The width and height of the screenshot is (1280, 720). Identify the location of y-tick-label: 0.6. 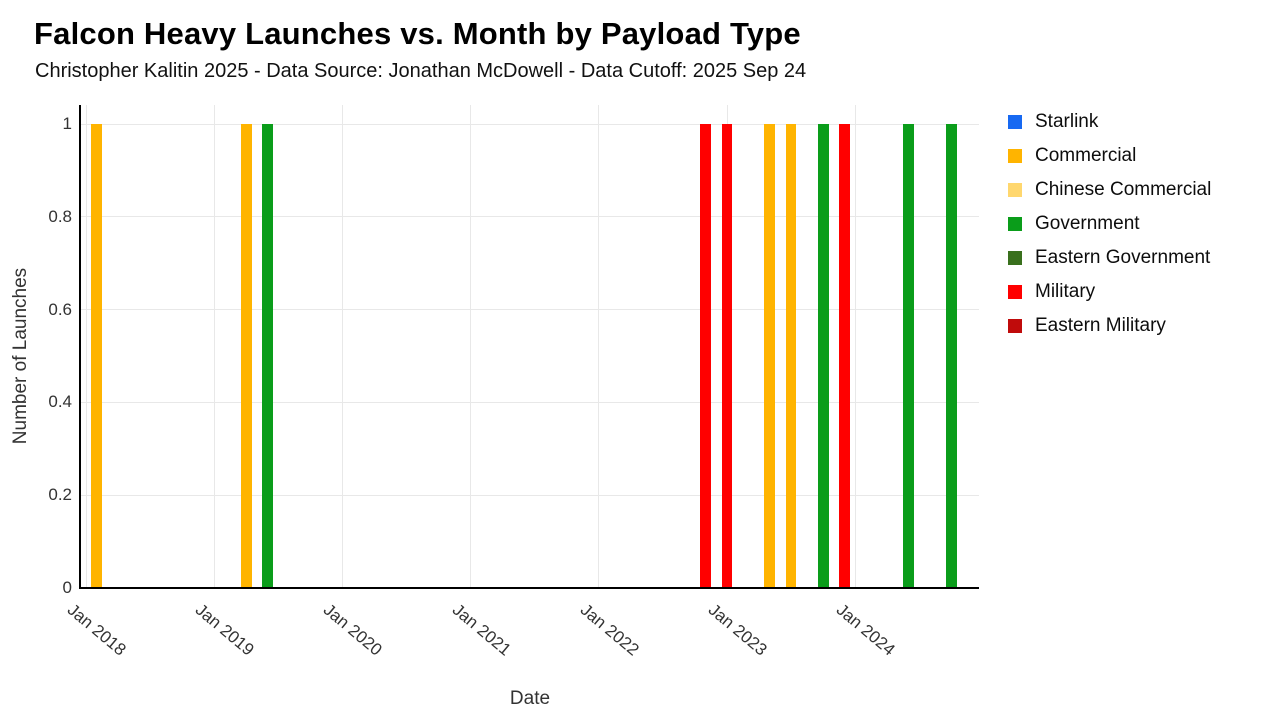
(60, 309).